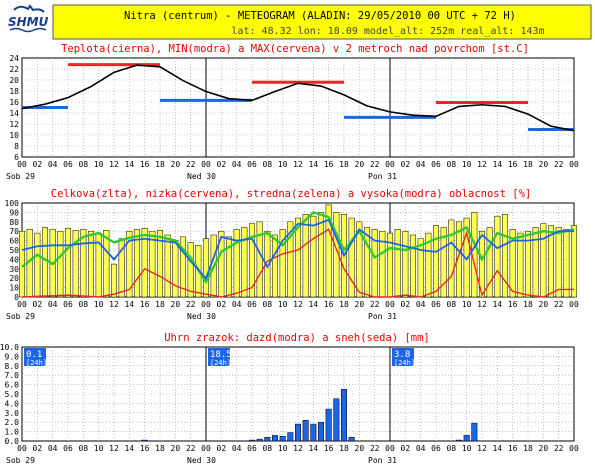 The height and width of the screenshot is (469, 595). Describe the element at coordinates (99, 304) in the screenshot. I see `cloud-x-tick-label: 10` at that location.